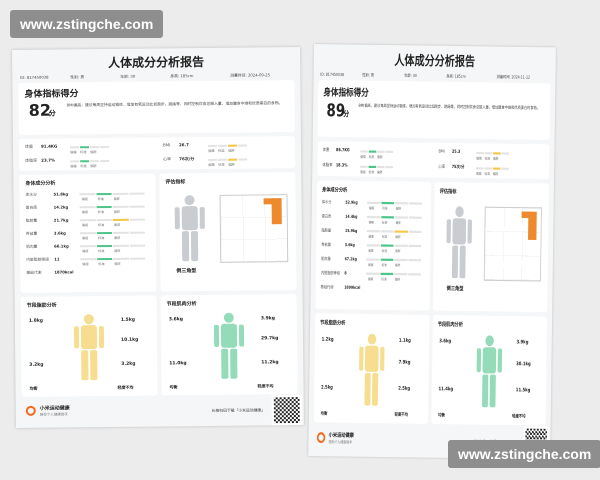 The height and width of the screenshot is (480, 600). Describe the element at coordinates (326, 244) in the screenshot. I see `row-label: 骨盐量` at that location.